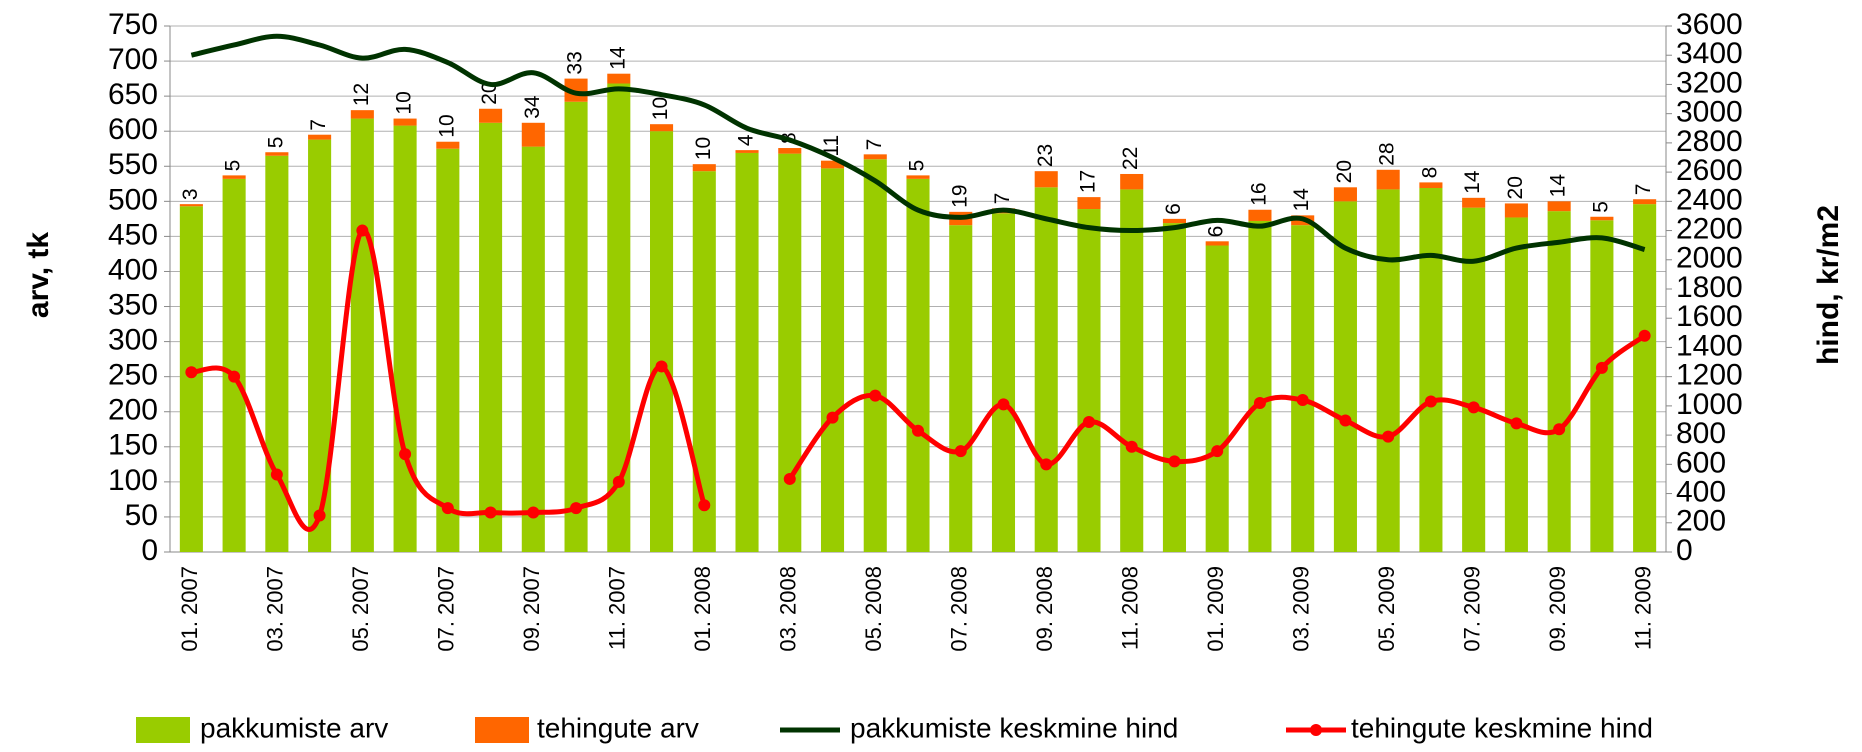  I want to click on y-tick-label: 300, so click(133, 340).